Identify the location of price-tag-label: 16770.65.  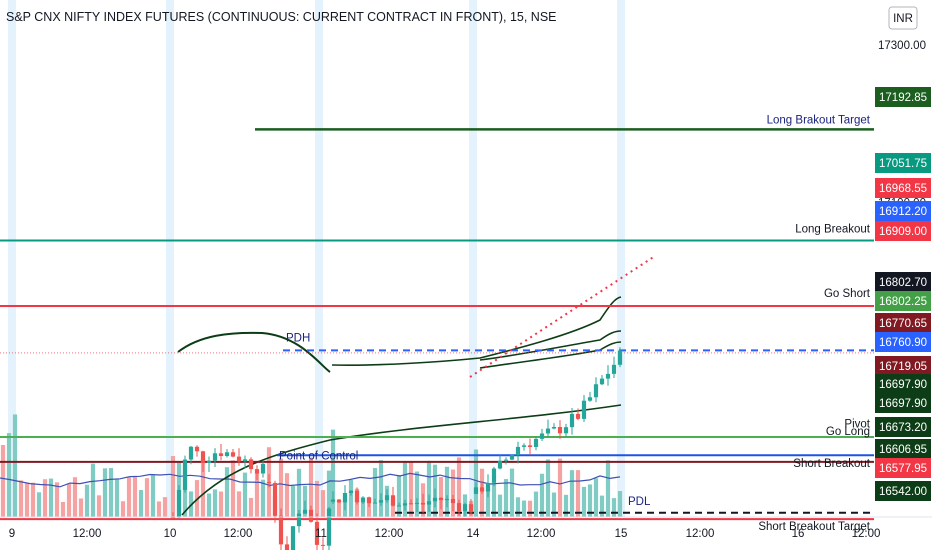
(903, 324).